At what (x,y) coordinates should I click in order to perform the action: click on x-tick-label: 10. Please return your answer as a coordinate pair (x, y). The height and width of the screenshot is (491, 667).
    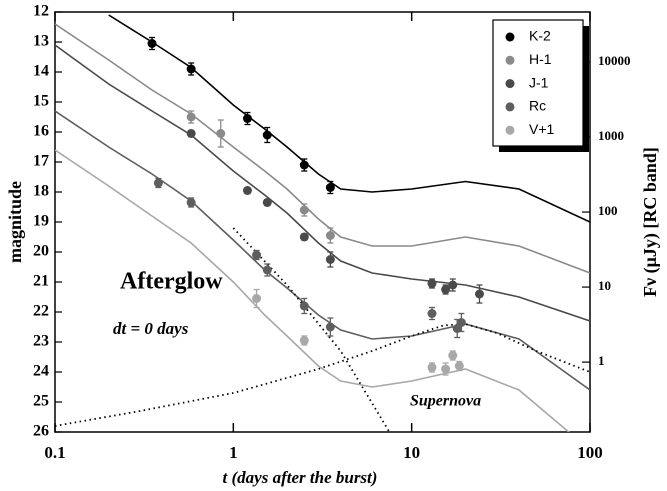
    Looking at the image, I should click on (411, 452).